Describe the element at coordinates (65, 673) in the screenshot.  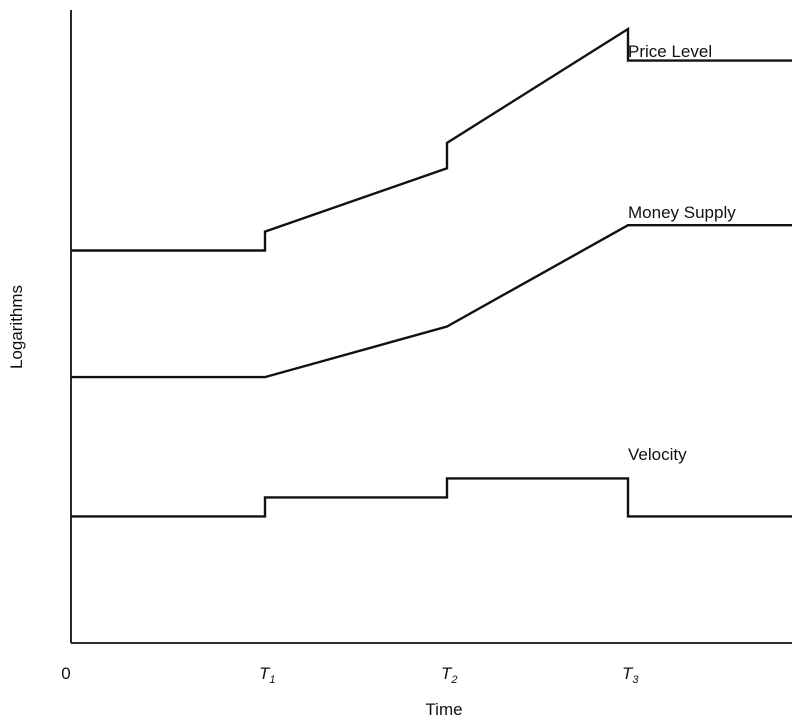
I see `x-tick-label: 0` at that location.